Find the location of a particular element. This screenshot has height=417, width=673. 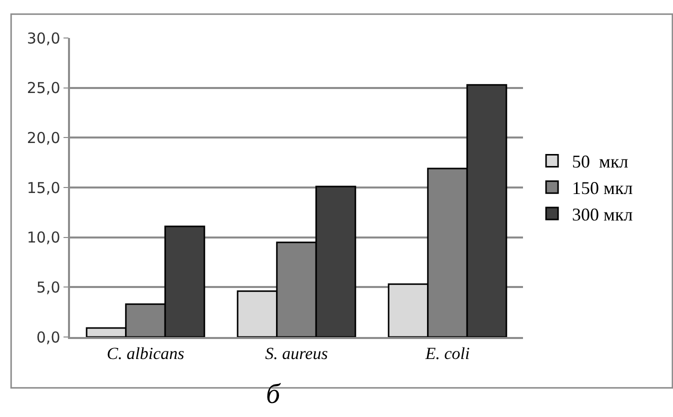

y-tick-label: 30,0 is located at coordinates (43, 38).